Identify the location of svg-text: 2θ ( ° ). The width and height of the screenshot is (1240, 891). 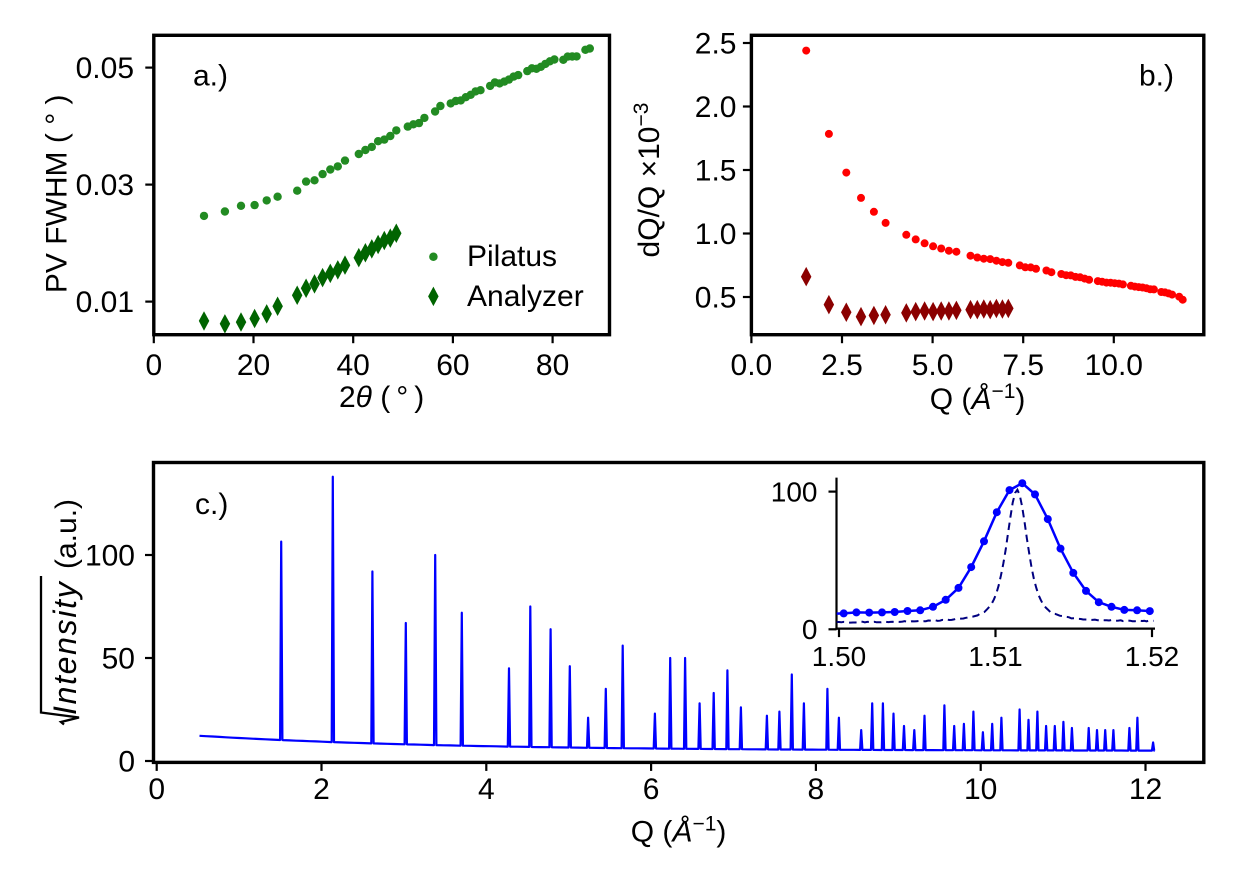
(381, 397).